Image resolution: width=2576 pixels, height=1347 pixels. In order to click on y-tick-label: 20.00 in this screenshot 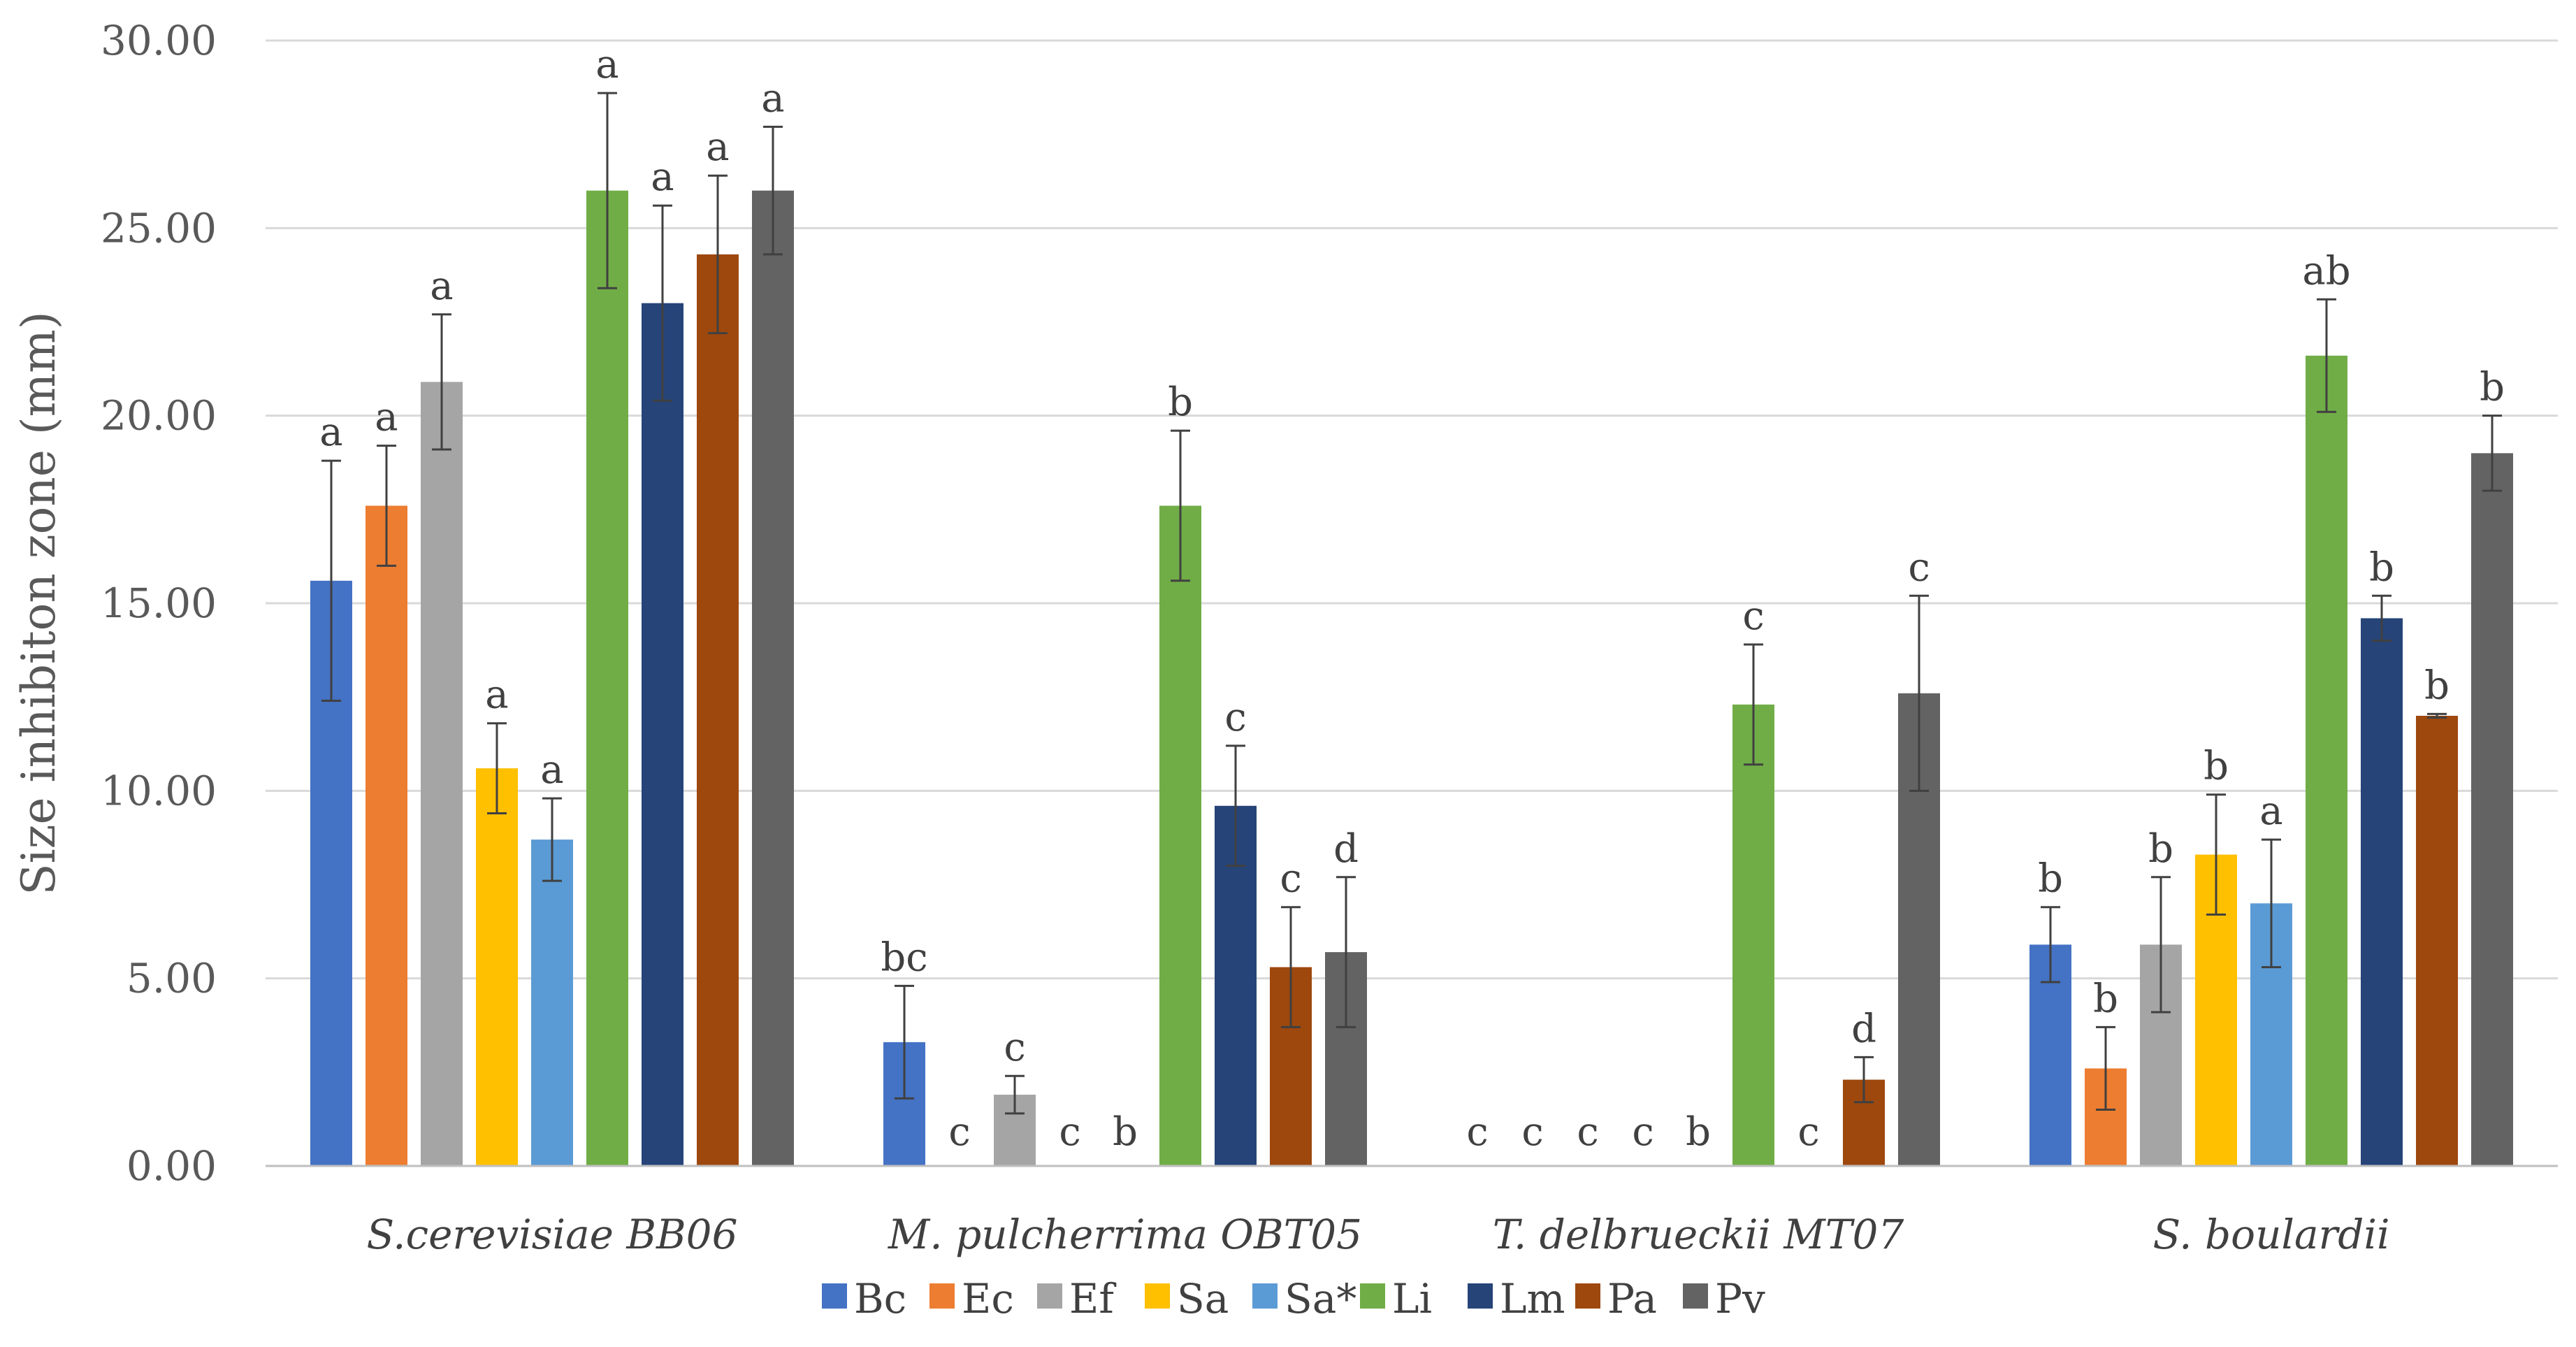, I will do `click(159, 416)`.